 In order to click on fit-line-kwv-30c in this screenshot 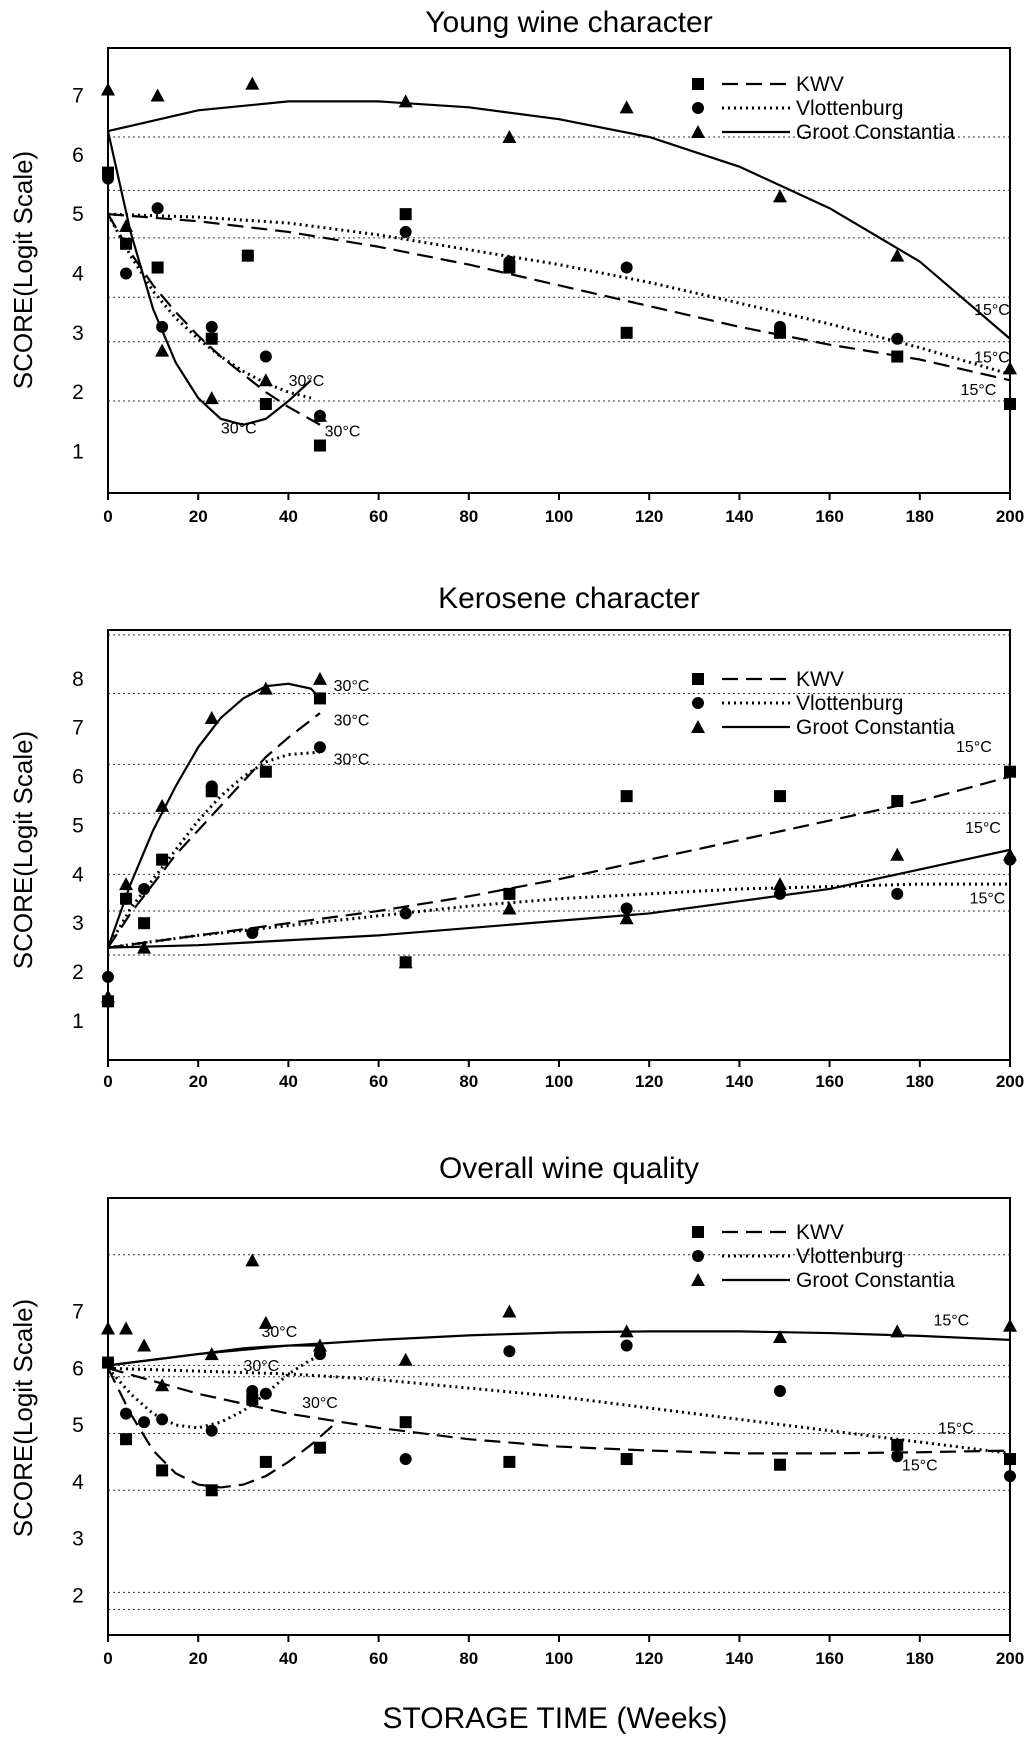, I will do `click(214, 319)`.